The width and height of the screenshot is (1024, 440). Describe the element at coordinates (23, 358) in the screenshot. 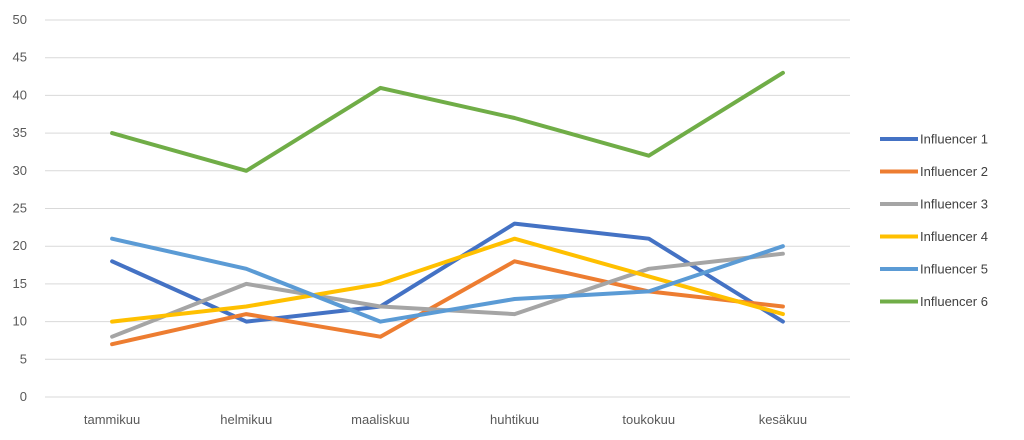

I see `y-tick-label: 5` at that location.